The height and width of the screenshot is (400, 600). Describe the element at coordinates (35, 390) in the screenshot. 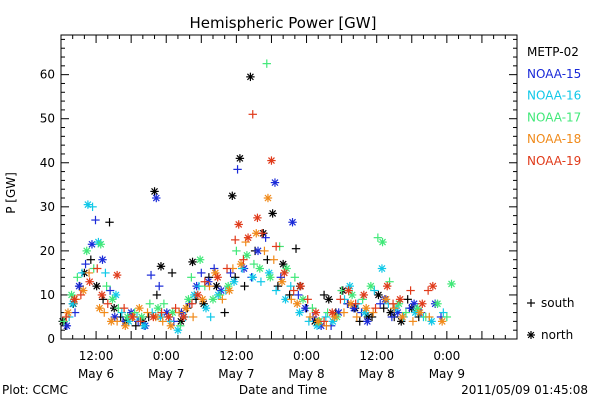

I see `footer-credit: Plot: CCMC` at that location.